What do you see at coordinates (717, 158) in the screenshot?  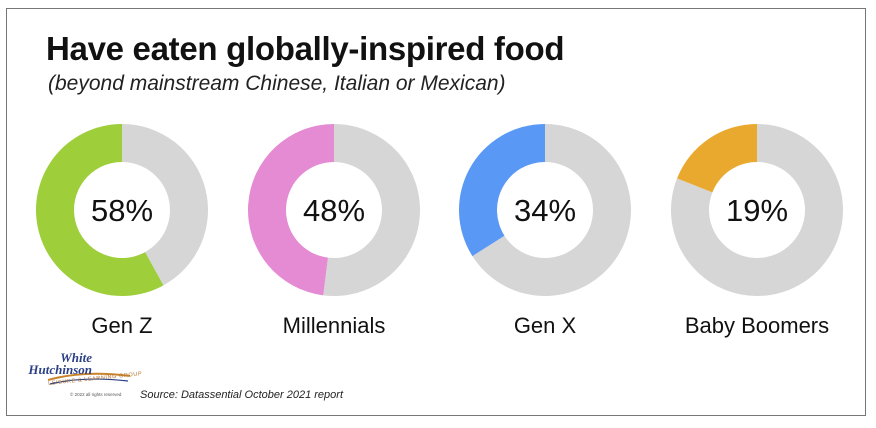 I see `donut-slice-baby-boomers` at bounding box center [717, 158].